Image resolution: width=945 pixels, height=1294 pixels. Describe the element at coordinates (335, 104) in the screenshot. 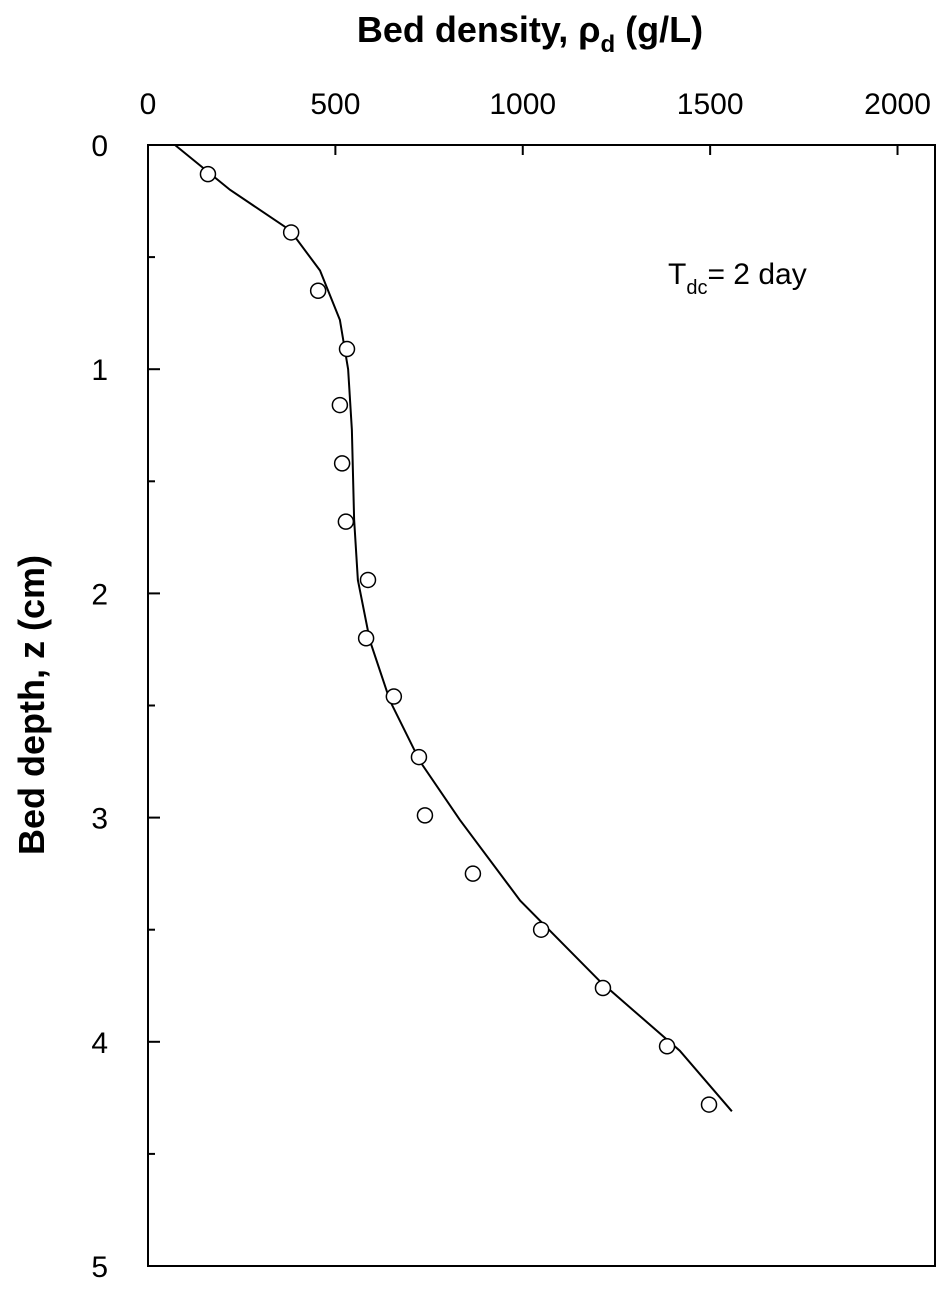

I see `x-tick-label: 500` at that location.